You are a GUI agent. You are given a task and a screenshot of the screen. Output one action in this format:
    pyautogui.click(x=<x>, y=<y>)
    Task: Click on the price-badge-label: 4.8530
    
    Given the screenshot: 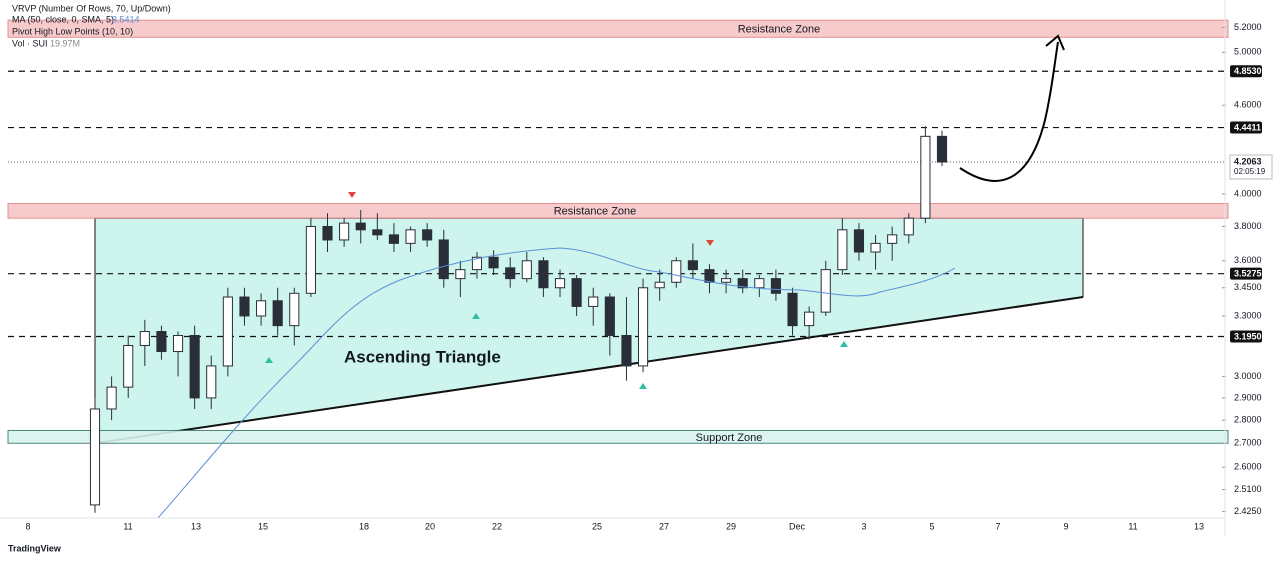 What is the action you would take?
    pyautogui.click(x=1248, y=71)
    